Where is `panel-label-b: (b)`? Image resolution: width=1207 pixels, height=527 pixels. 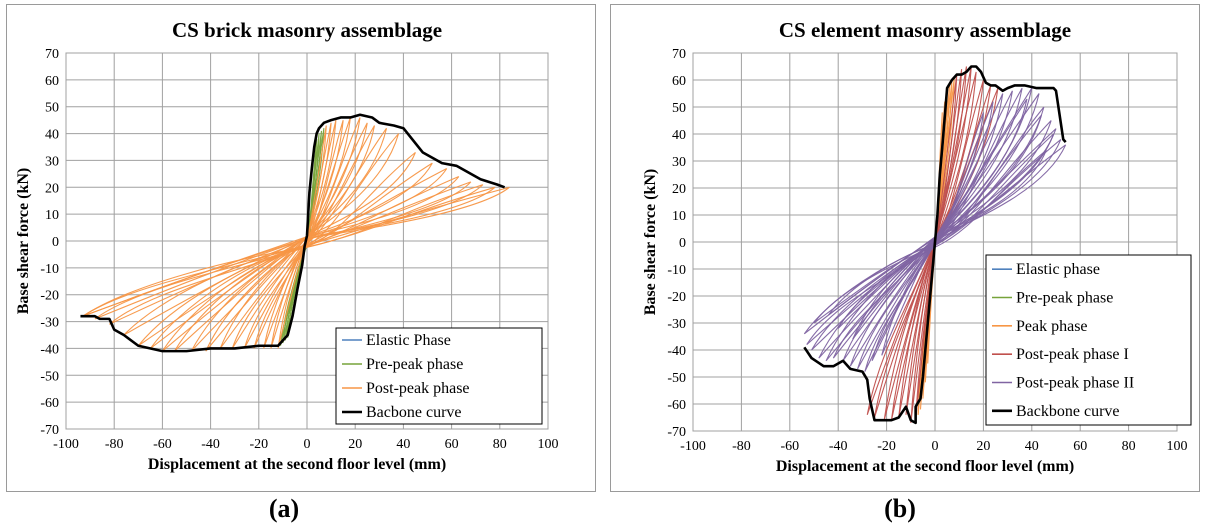
panel-label-b: (b) is located at coordinates (900, 508).